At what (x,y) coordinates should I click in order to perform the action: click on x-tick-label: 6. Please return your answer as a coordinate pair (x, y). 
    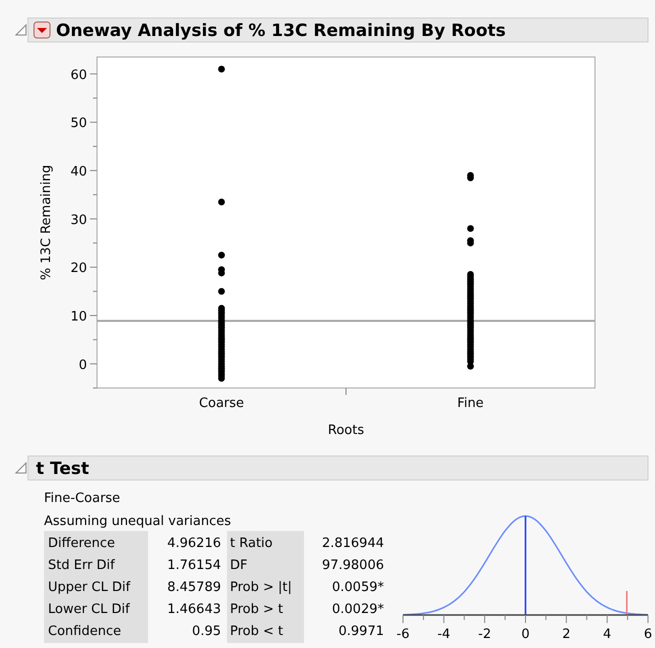
    Looking at the image, I should click on (648, 634).